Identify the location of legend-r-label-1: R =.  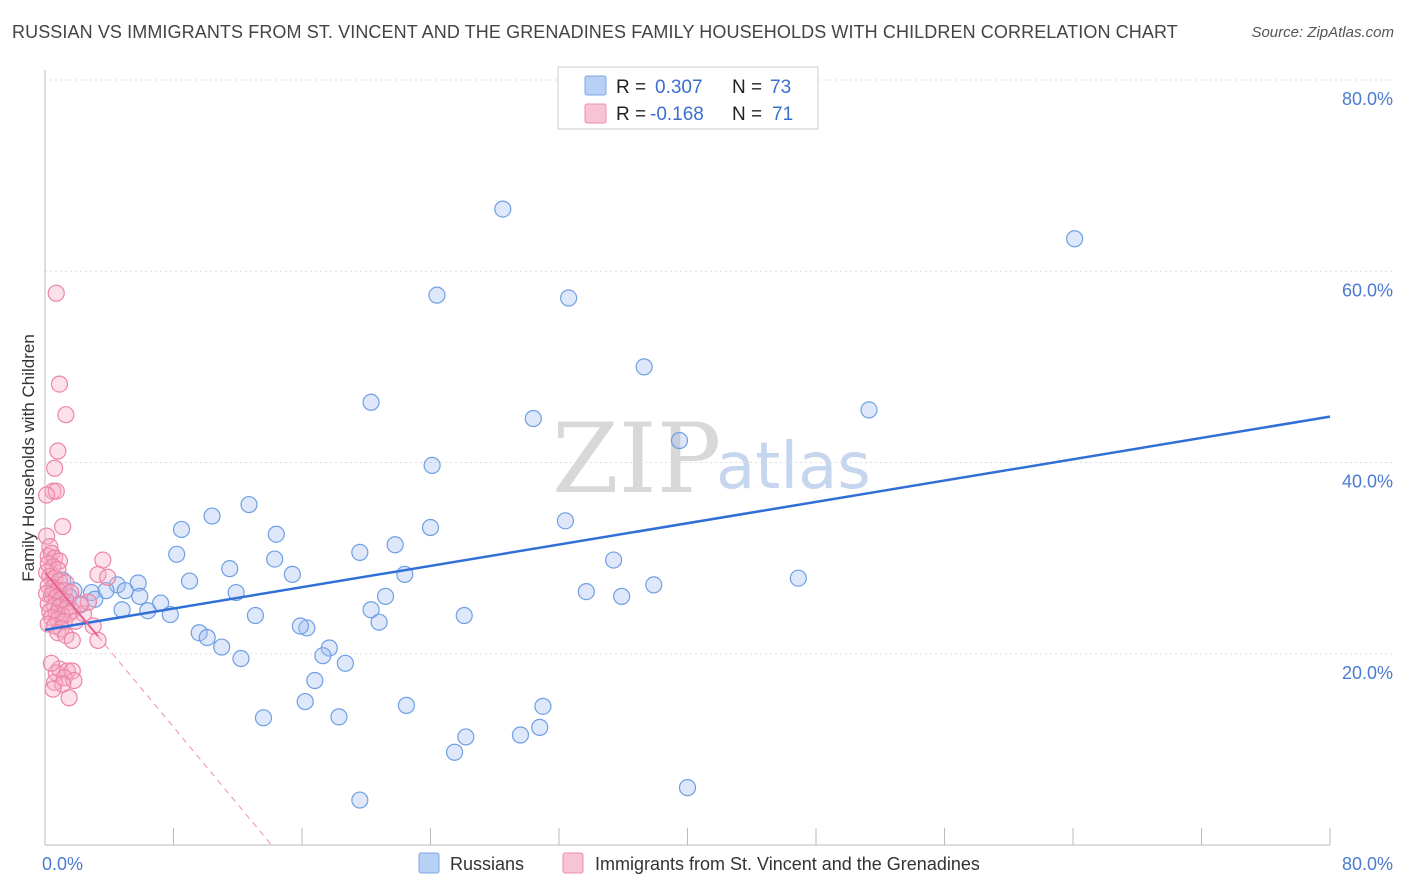
(631, 87).